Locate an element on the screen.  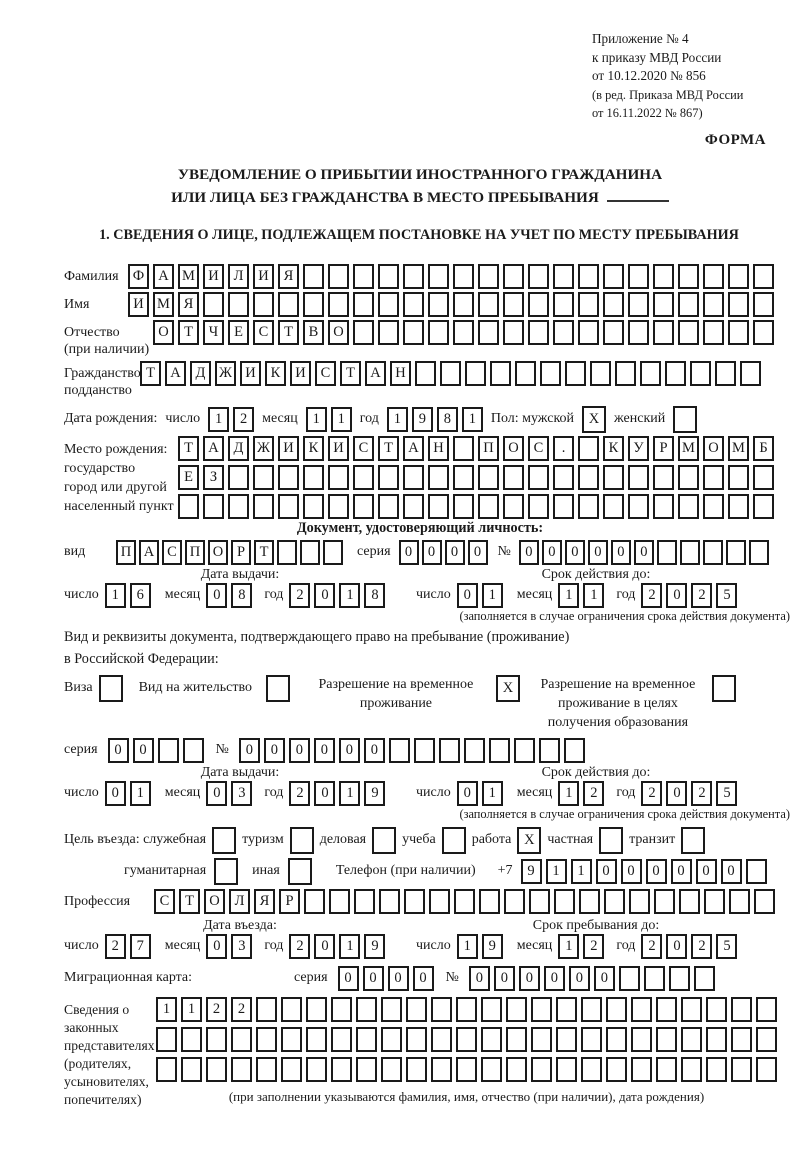
char-cell-filled: 3 is located at coordinates (242, 793).